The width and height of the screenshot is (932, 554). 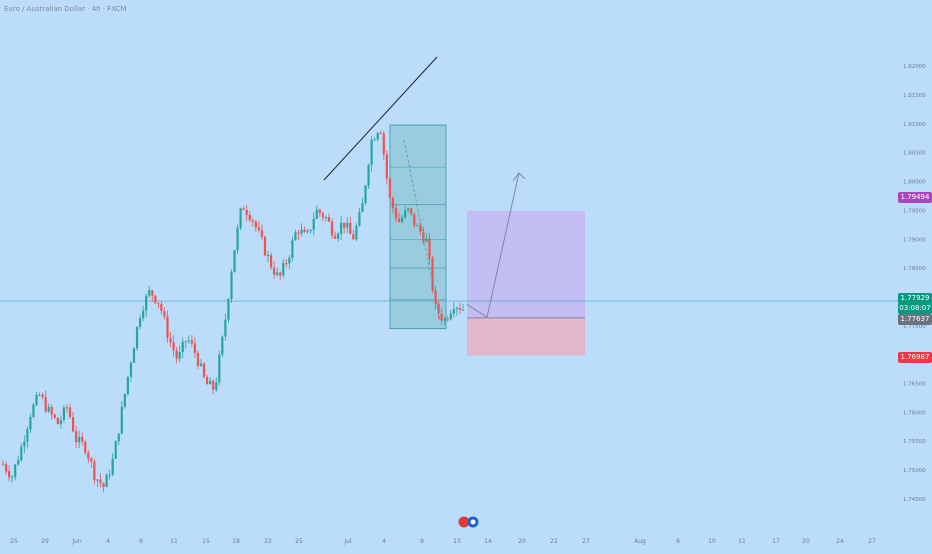 I want to click on event-flag-icon, so click(x=464, y=522).